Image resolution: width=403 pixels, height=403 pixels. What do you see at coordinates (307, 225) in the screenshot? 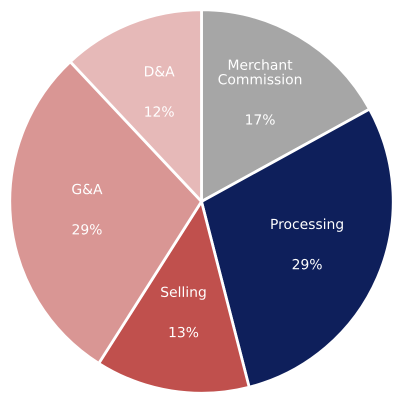
I see `slice-label: Processing` at bounding box center [307, 225].